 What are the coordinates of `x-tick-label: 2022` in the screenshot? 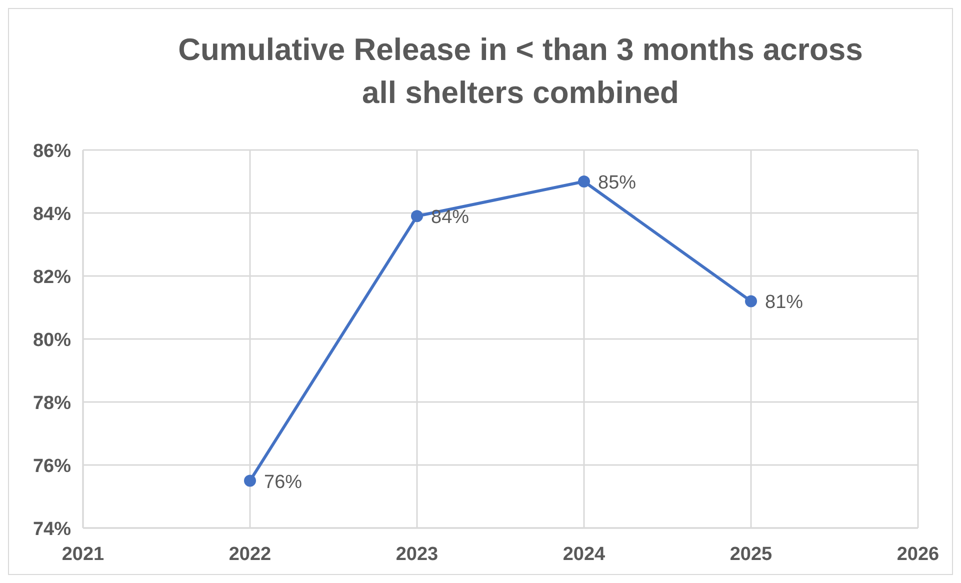 It's located at (250, 554).